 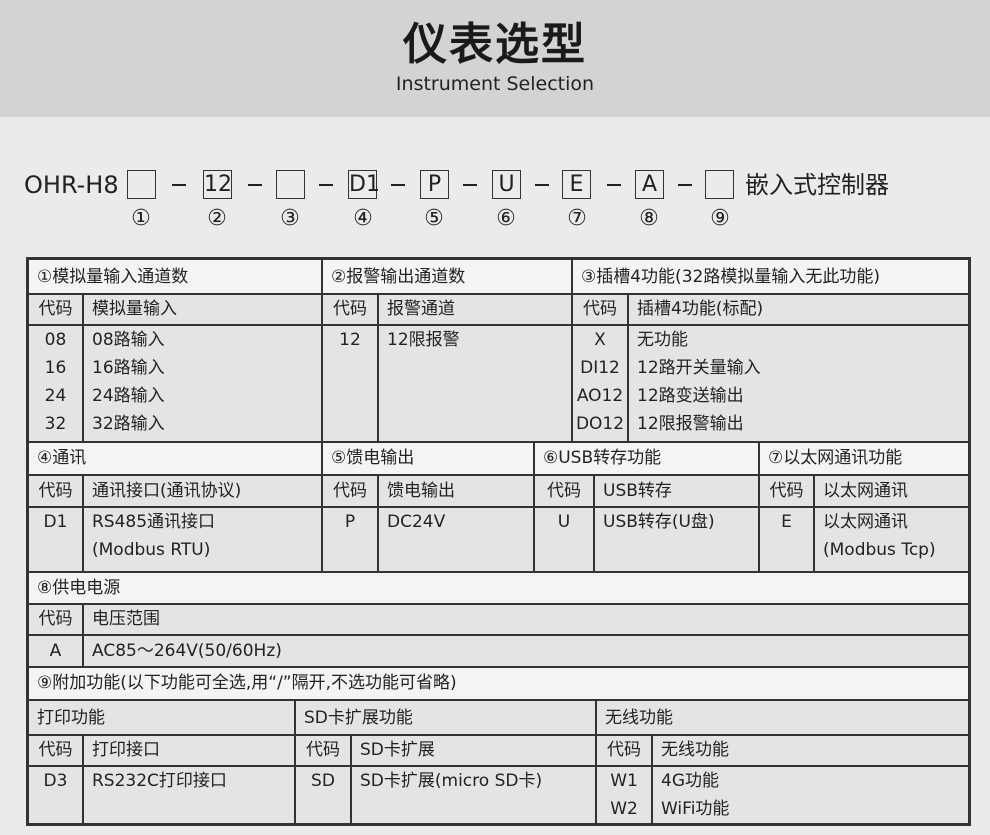 I want to click on page-title: 仪表选型, so click(x=495, y=44).